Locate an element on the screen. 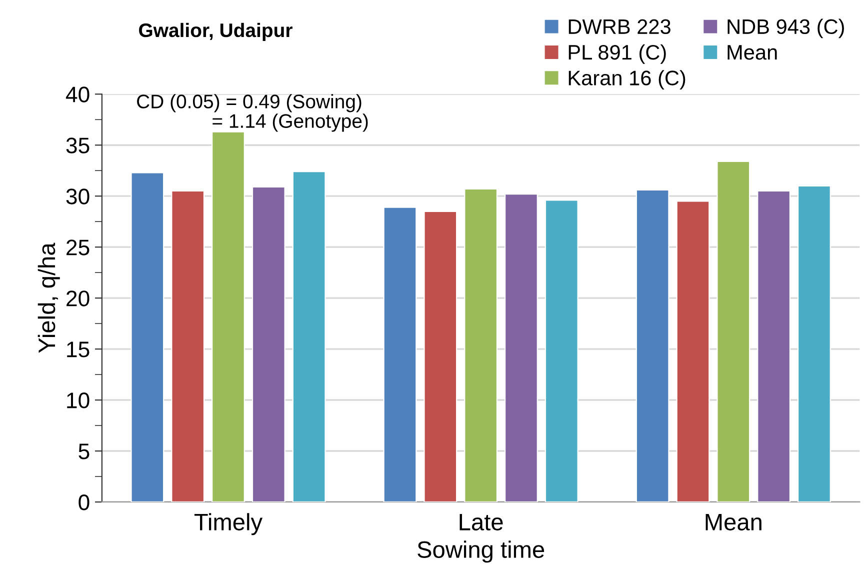 The width and height of the screenshot is (864, 581). x-axis-title: Sowing time is located at coordinates (481, 551).